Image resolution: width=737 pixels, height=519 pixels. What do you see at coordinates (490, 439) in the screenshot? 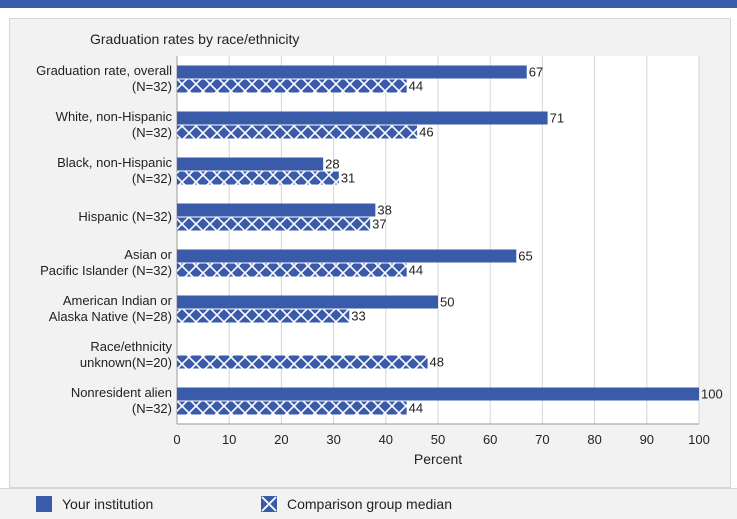
I see `x-tick-label: 60` at bounding box center [490, 439].